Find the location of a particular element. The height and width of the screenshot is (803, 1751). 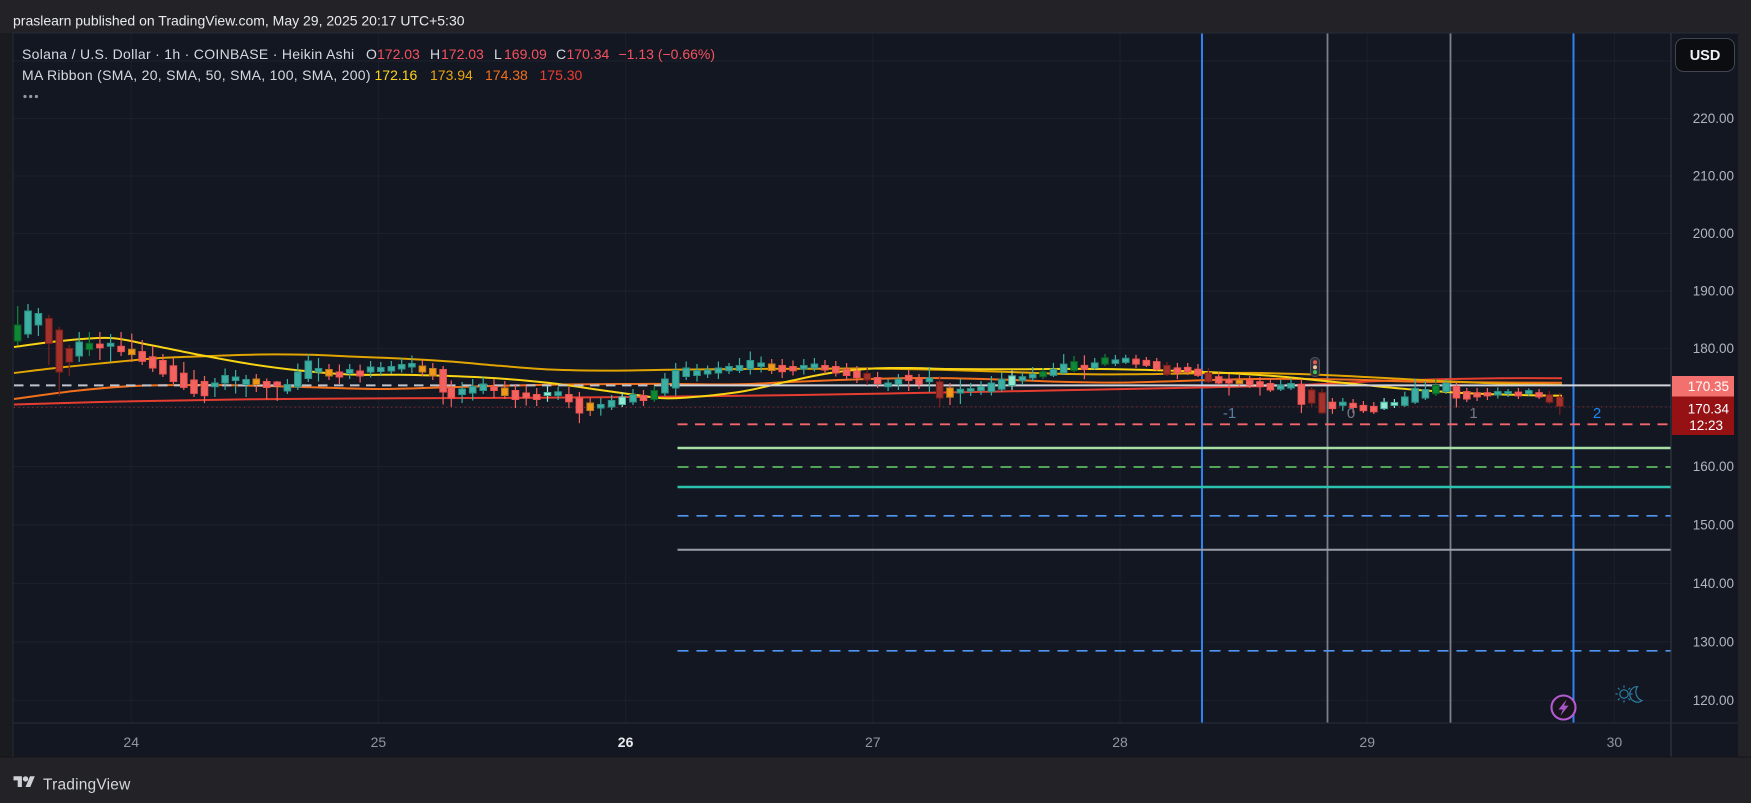

svg-text: 0 is located at coordinates (1351, 413).